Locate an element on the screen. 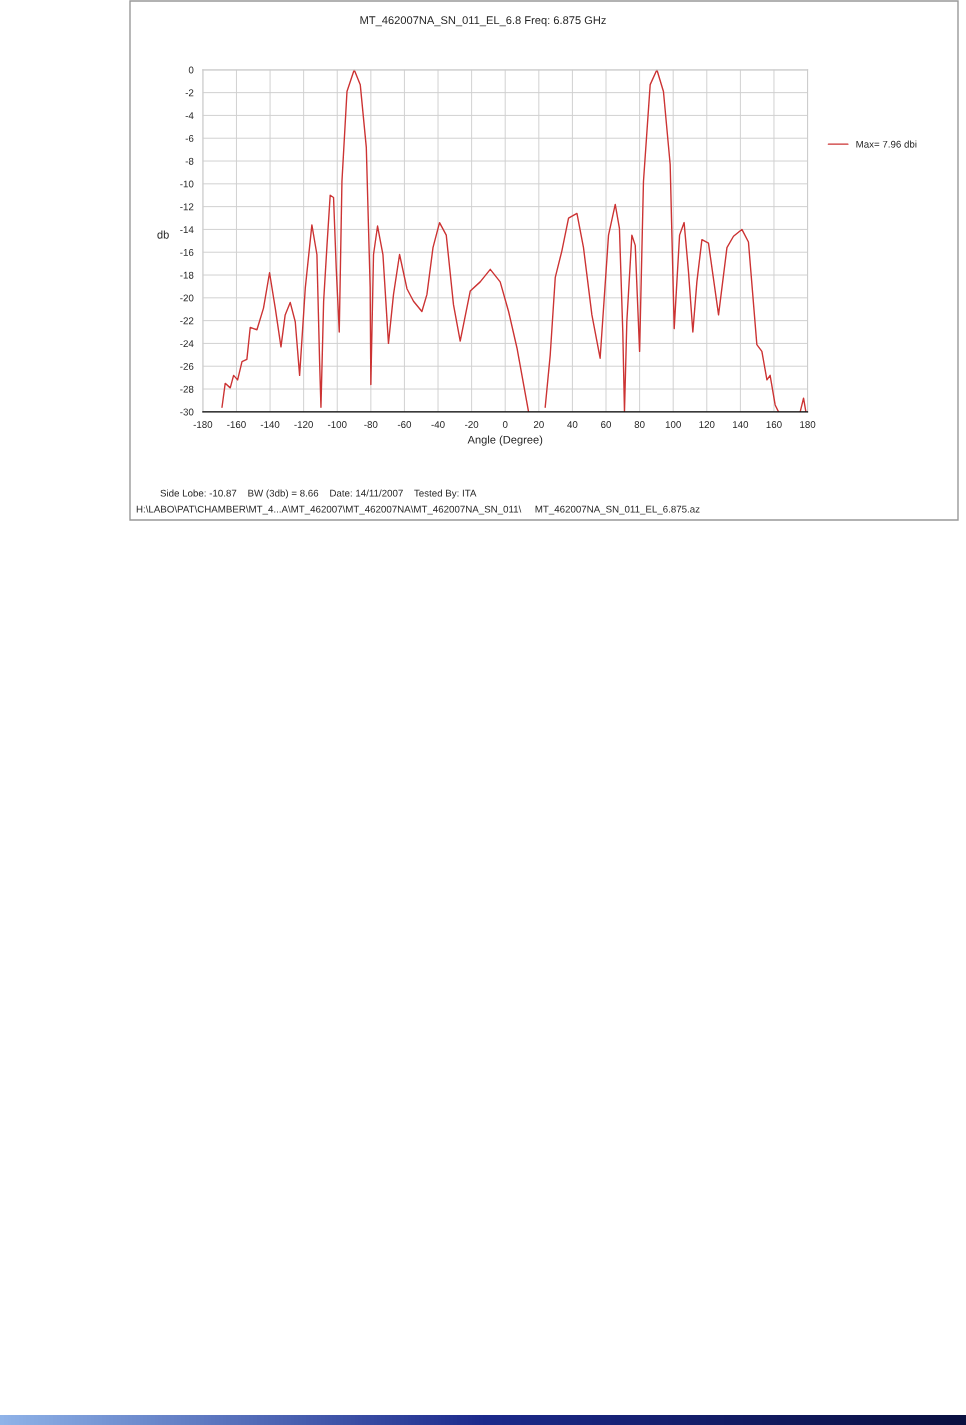 This screenshot has width=966, height=1425. chart-title: MT_462007NA_SN_011_EL_6.8 Freq: 6.875 GHz is located at coordinates (483, 21).